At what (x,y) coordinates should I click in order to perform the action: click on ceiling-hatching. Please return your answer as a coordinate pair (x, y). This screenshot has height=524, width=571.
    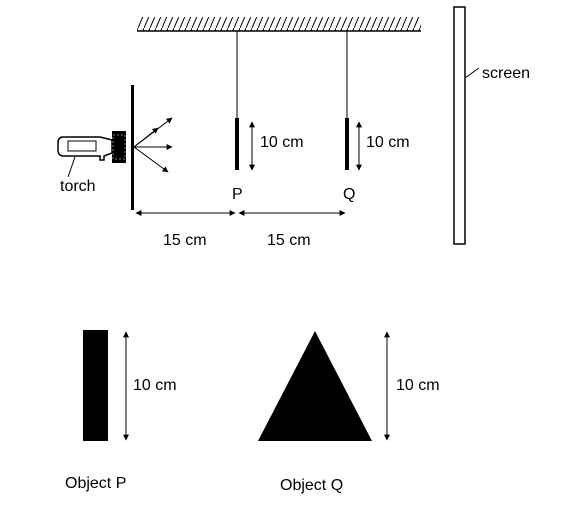
    Looking at the image, I should click on (279, 24).